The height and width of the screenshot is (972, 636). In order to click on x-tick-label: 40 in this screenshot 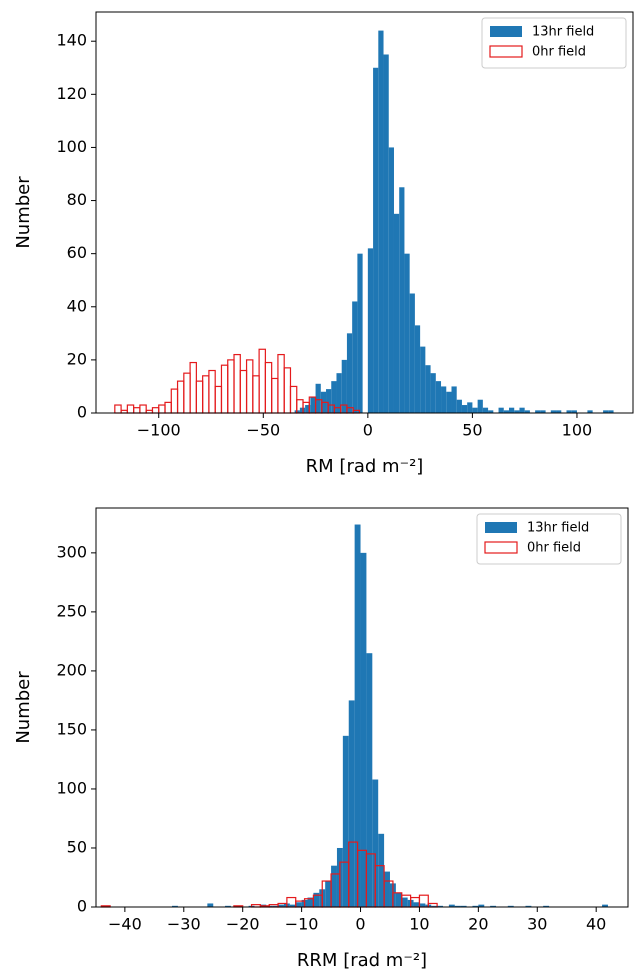, I will do `click(596, 924)`.